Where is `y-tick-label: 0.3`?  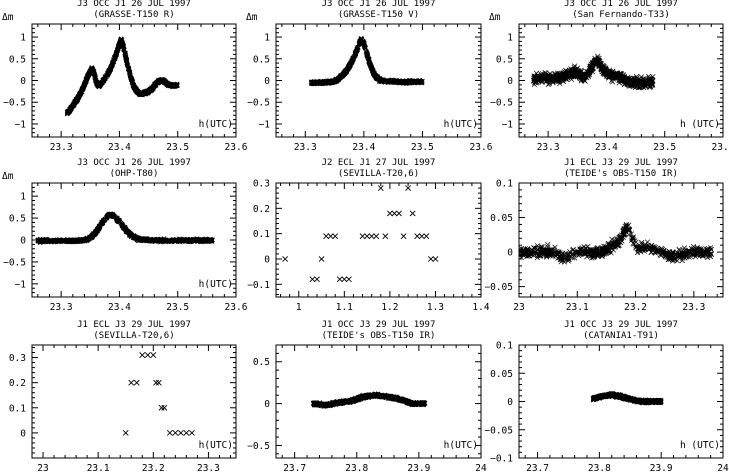
y-tick-label: 0.3 is located at coordinates (261, 184).